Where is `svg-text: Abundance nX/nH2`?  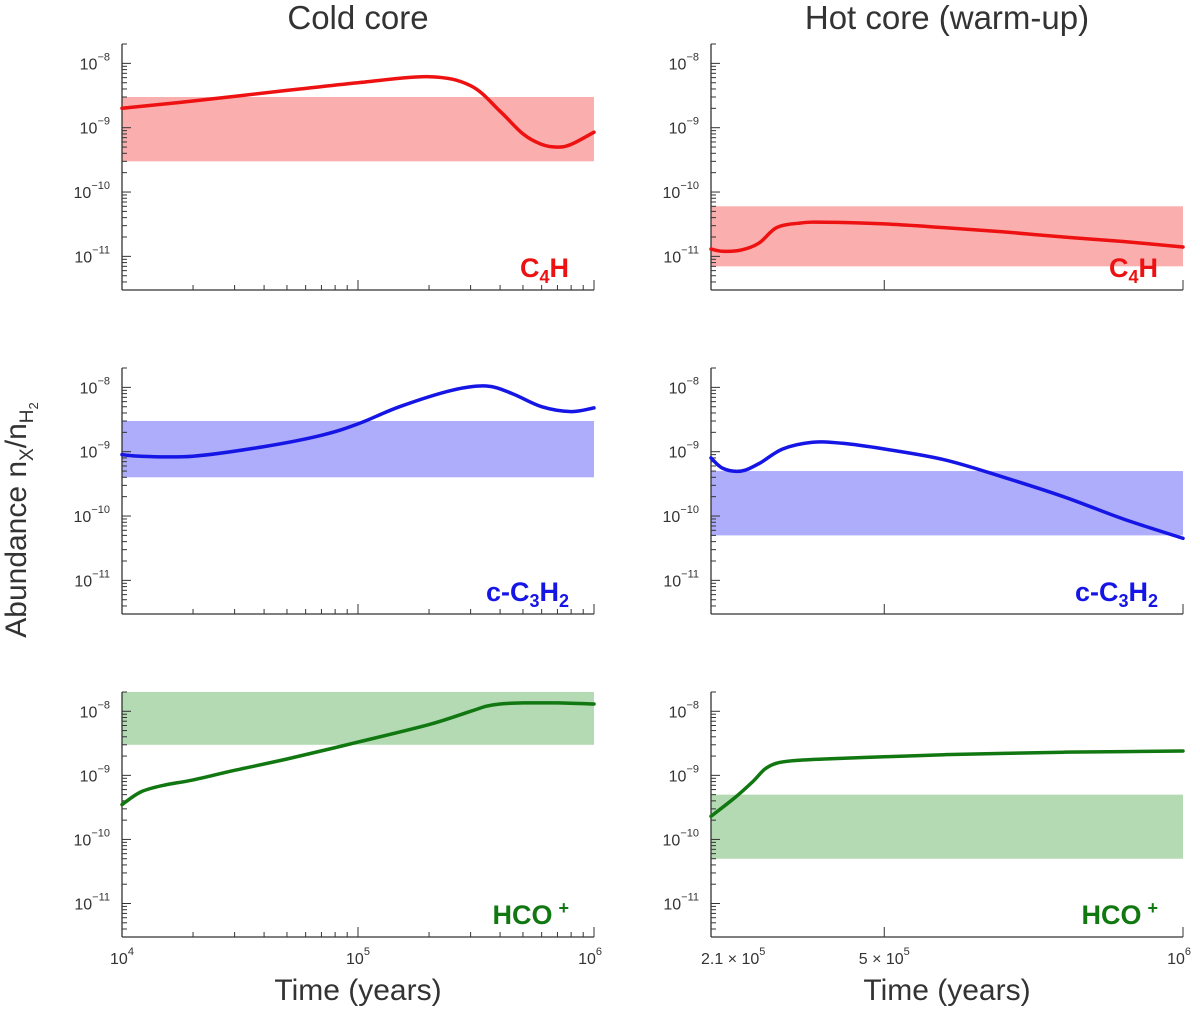 svg-text: Abundance nX/nH2 is located at coordinates (20, 520).